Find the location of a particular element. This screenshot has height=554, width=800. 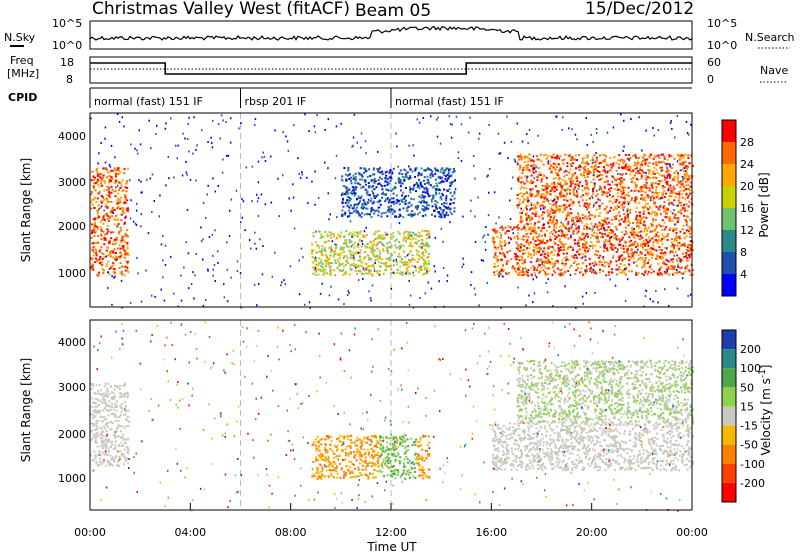

noise-right-label: N.Search is located at coordinates (770, 37).